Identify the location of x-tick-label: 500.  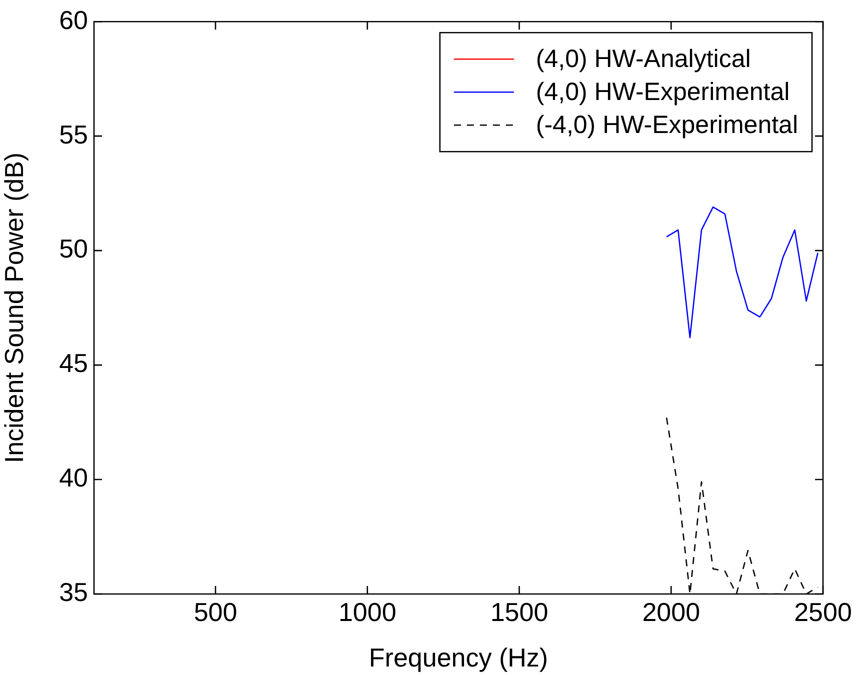
(216, 611).